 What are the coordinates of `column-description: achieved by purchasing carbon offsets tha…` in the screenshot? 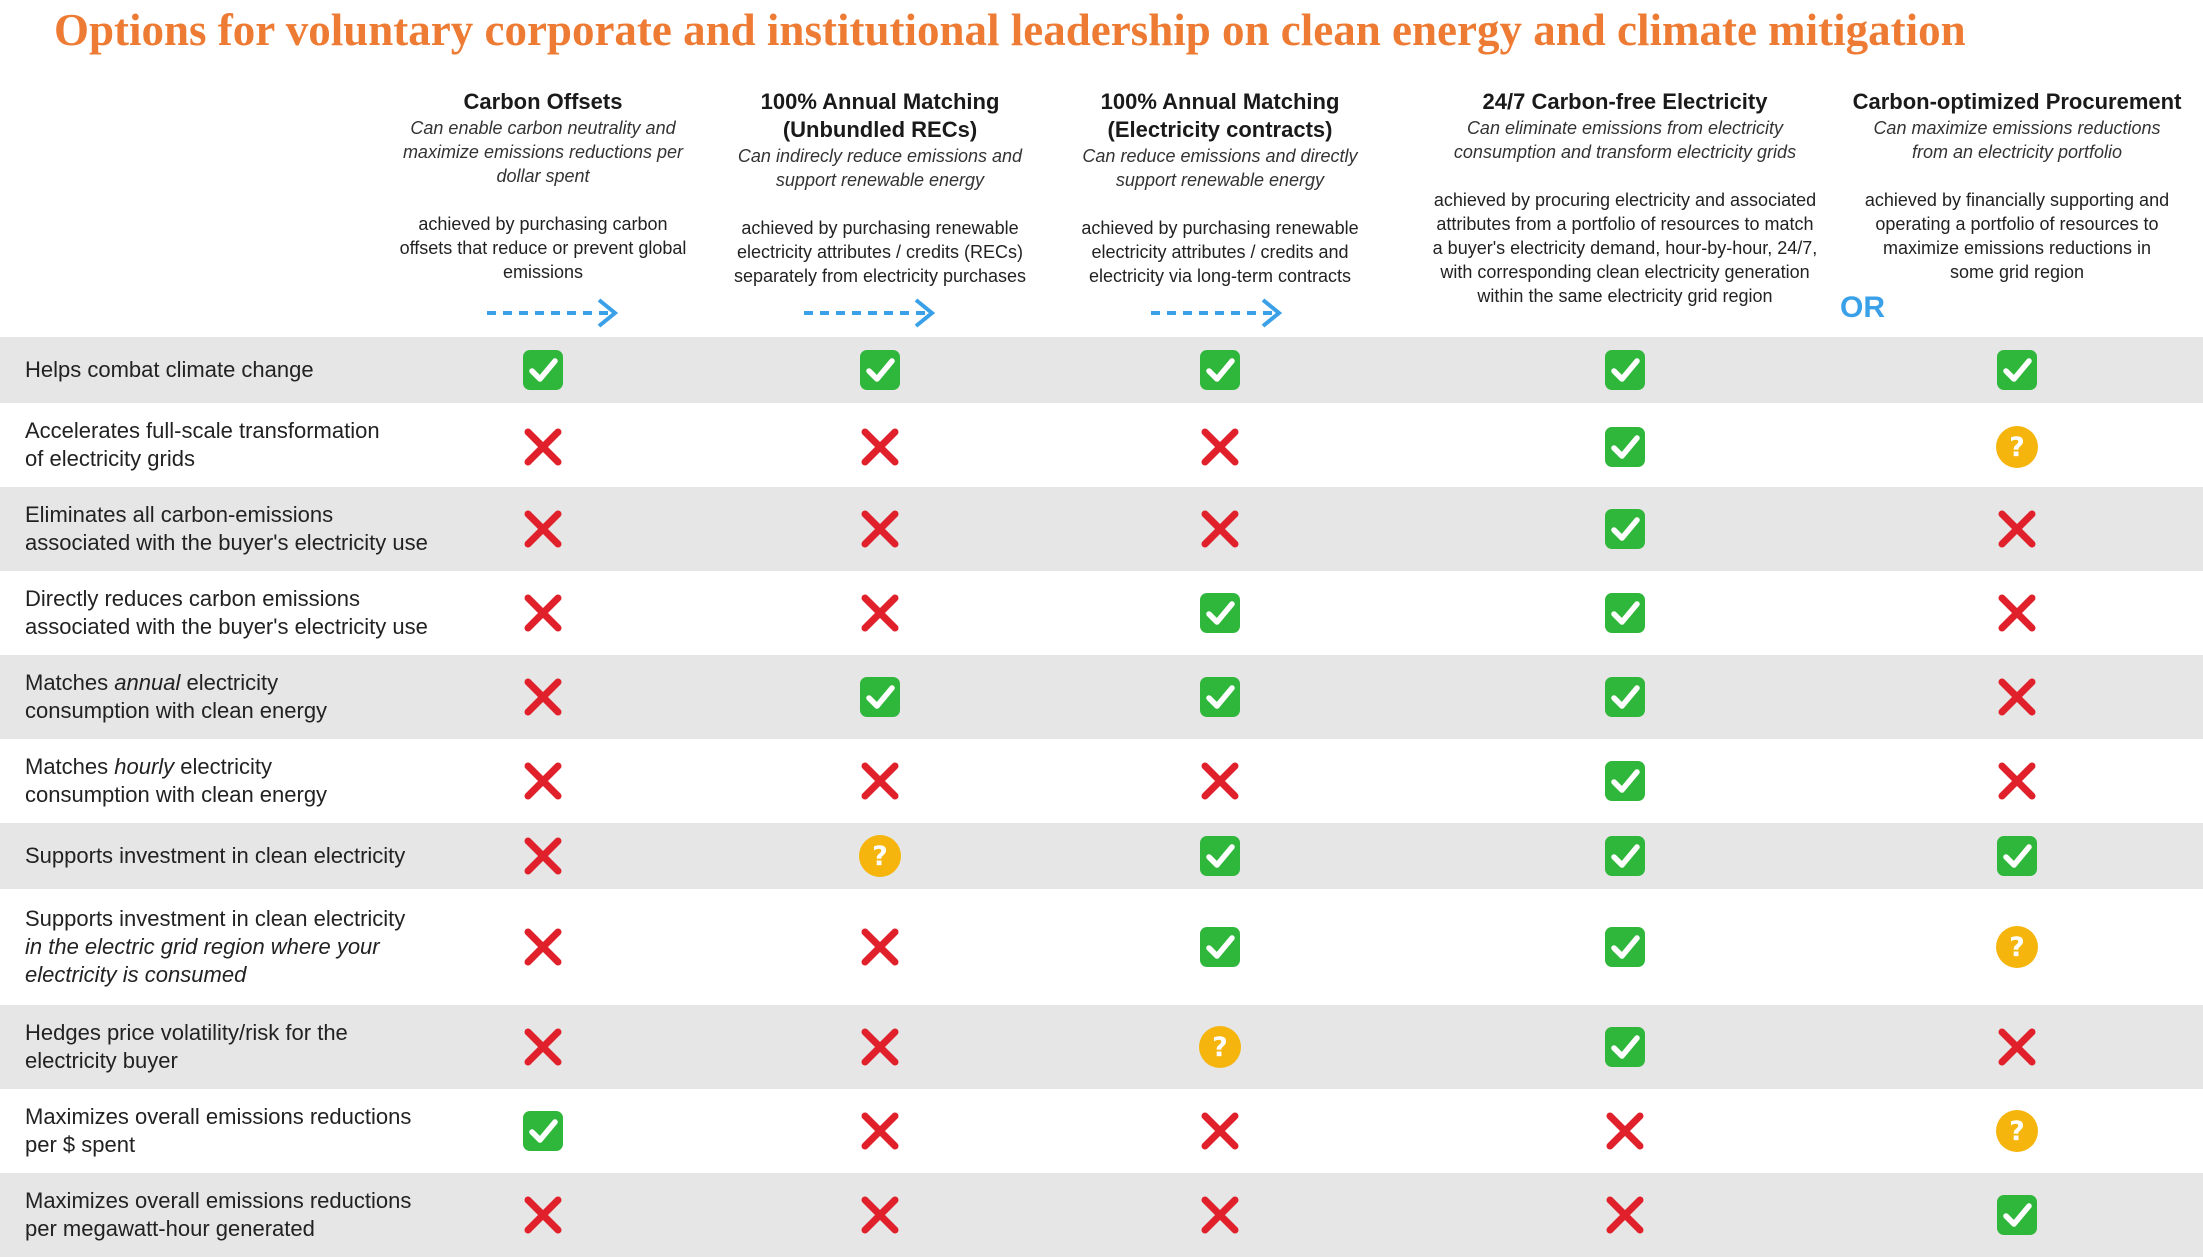 It's located at (543, 248).